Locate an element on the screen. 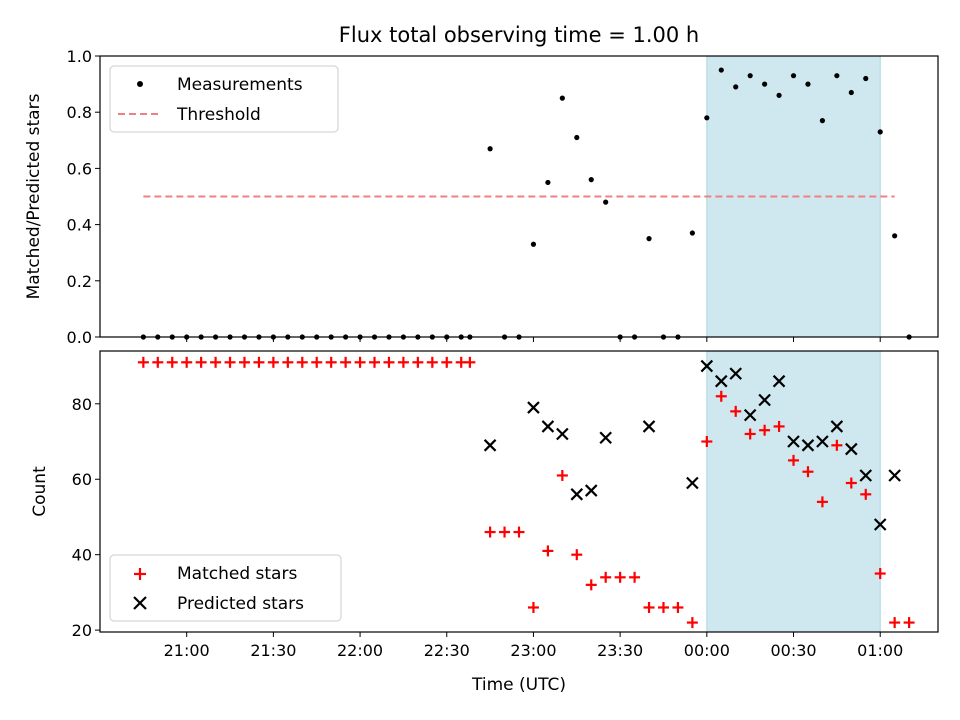 The image size is (960, 720). bottom-x-tick-label: 21:30 is located at coordinates (273, 650).